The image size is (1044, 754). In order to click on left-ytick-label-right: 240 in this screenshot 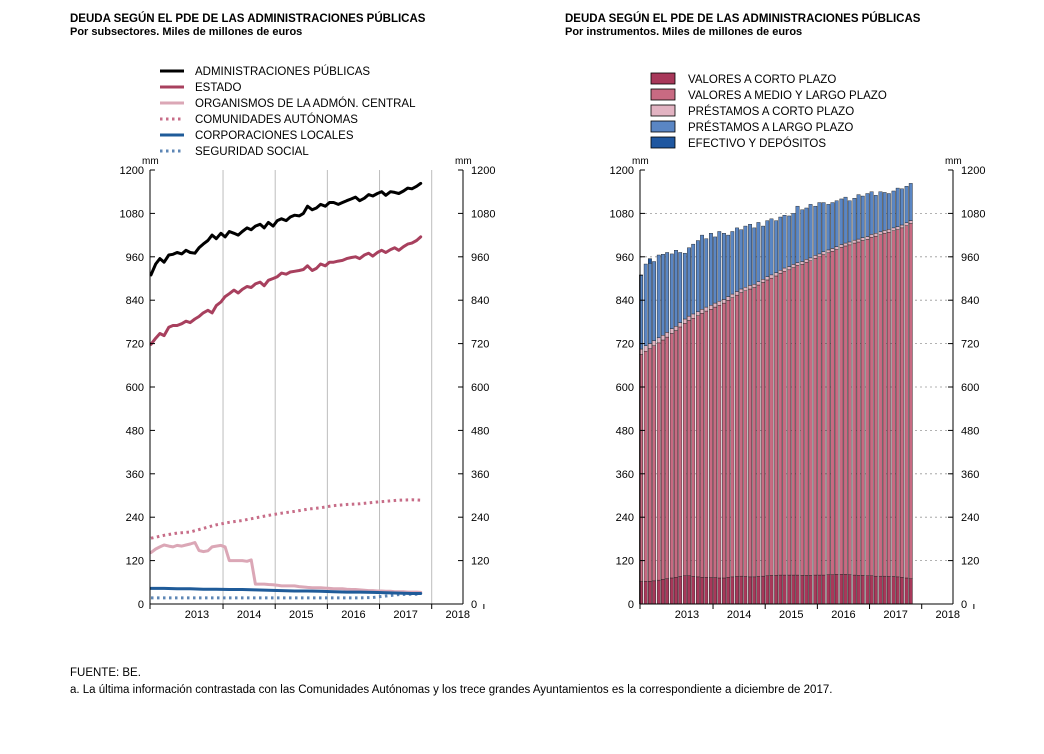, I will do `click(480, 518)`.